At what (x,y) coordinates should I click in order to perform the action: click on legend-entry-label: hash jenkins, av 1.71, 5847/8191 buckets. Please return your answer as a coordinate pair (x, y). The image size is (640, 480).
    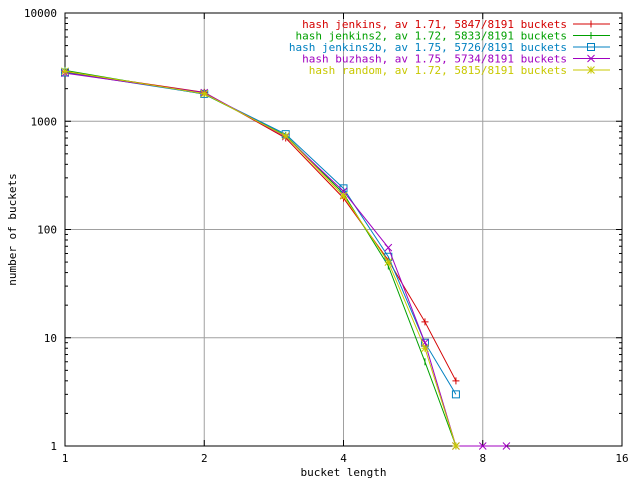
    Looking at the image, I should click on (434, 24).